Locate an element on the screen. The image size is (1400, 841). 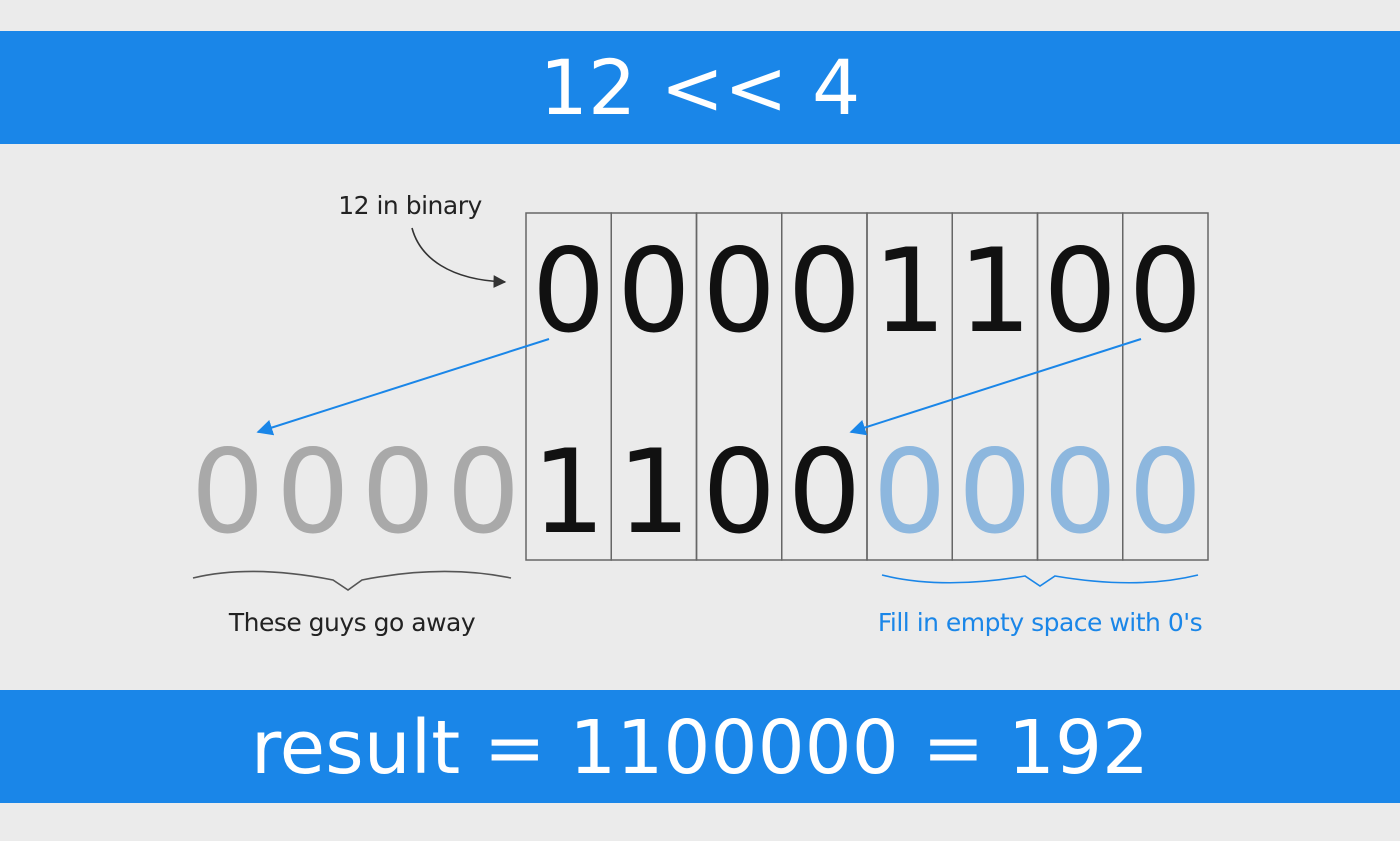
discarded-brace is located at coordinates (352, 580).